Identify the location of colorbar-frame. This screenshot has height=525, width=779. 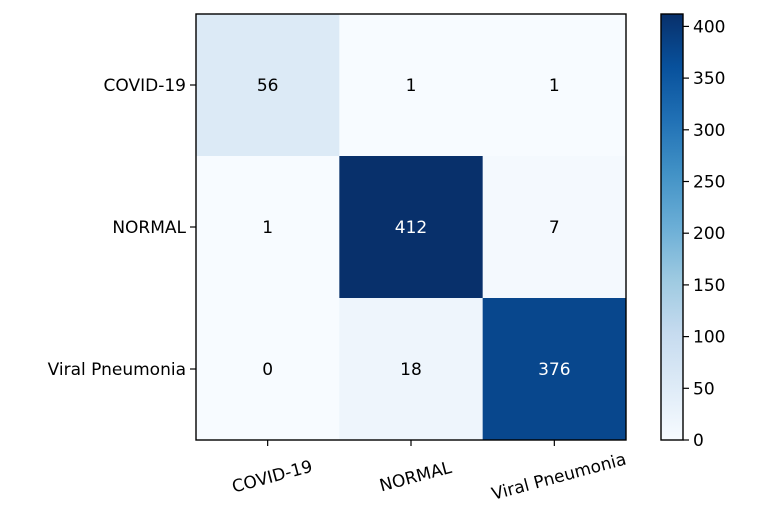
(672, 227).